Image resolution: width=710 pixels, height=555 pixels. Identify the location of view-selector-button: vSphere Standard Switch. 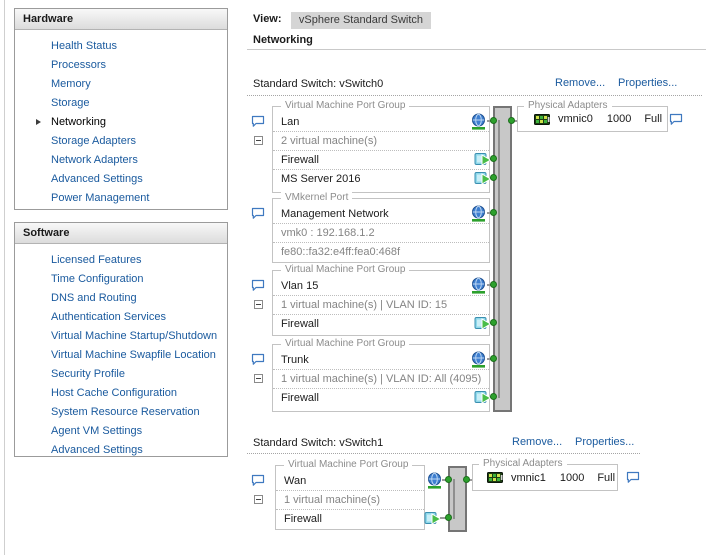
(361, 20).